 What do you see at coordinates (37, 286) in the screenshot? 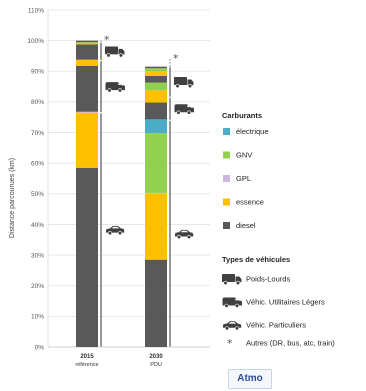
I see `y-tick-label: 20%` at bounding box center [37, 286].